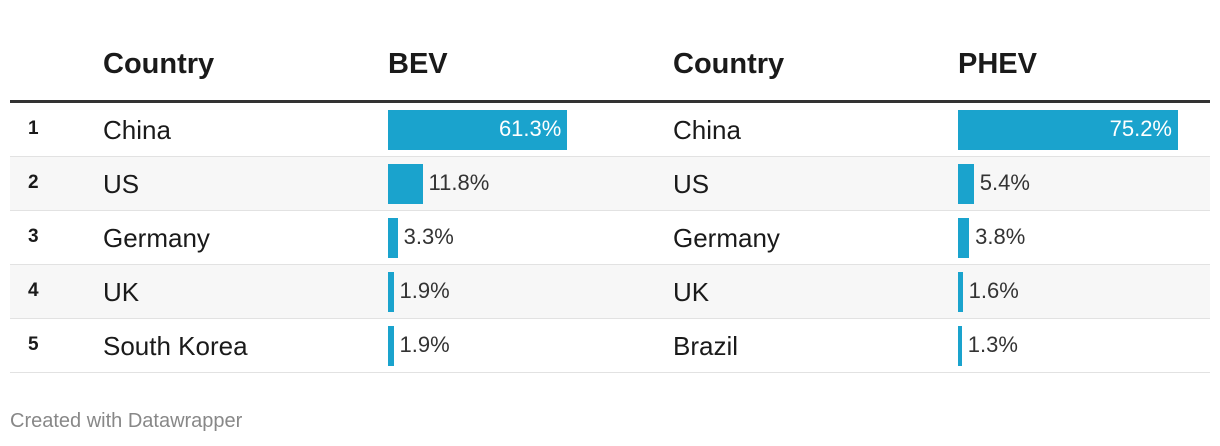  Describe the element at coordinates (706, 346) in the screenshot. I see `phev-country: Brazil` at that location.